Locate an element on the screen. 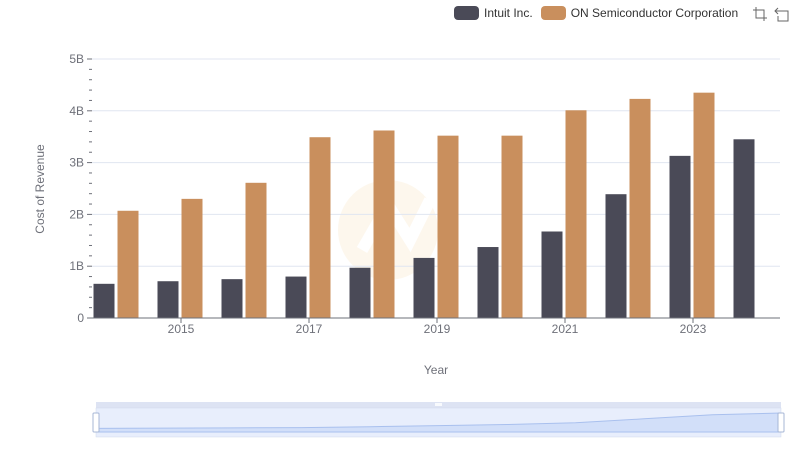 This screenshot has height=461, width=800. bar-intuit-2024 is located at coordinates (744, 228).